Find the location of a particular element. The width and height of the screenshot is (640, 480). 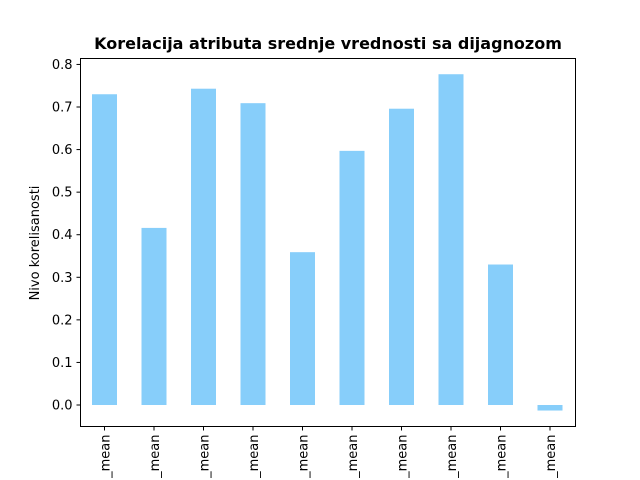

y-tick-label: 0.0 is located at coordinates (62, 406).